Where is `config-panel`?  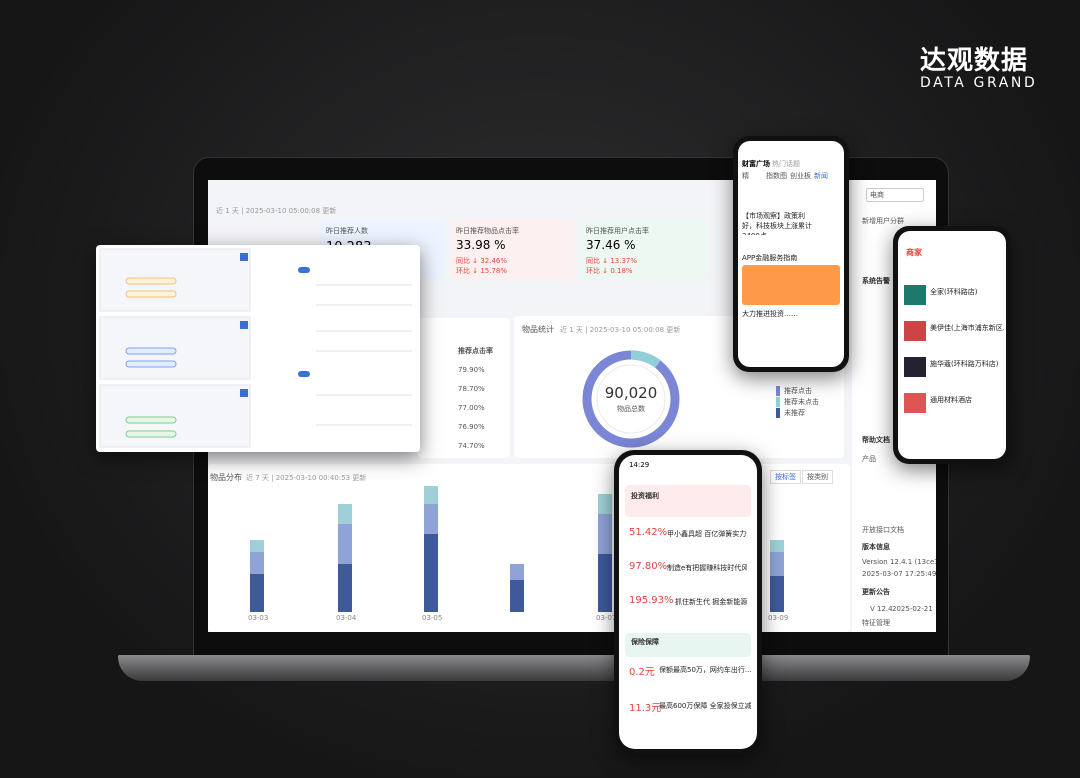
config-panel is located at coordinates (258, 348).